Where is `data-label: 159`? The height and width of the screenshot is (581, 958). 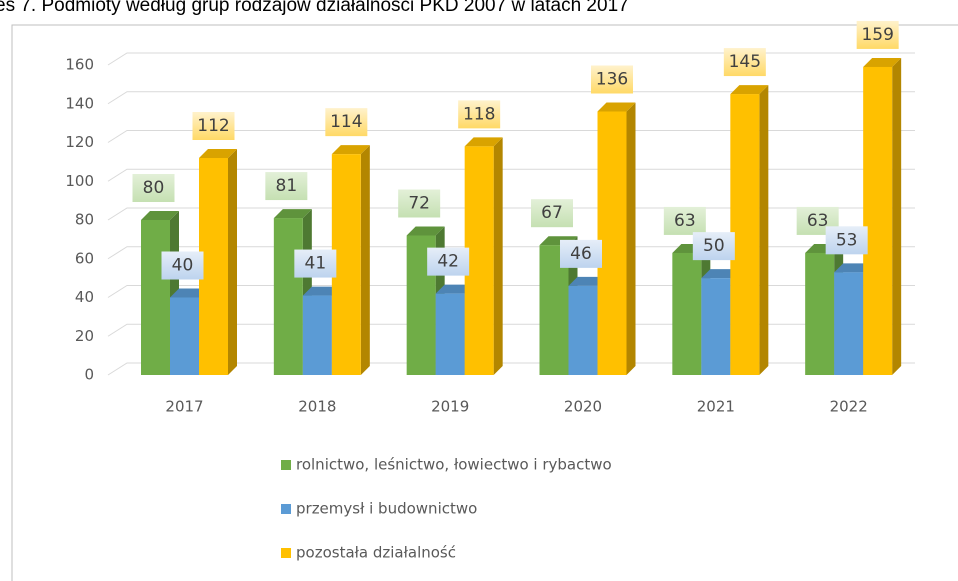 data-label: 159 is located at coordinates (877, 35).